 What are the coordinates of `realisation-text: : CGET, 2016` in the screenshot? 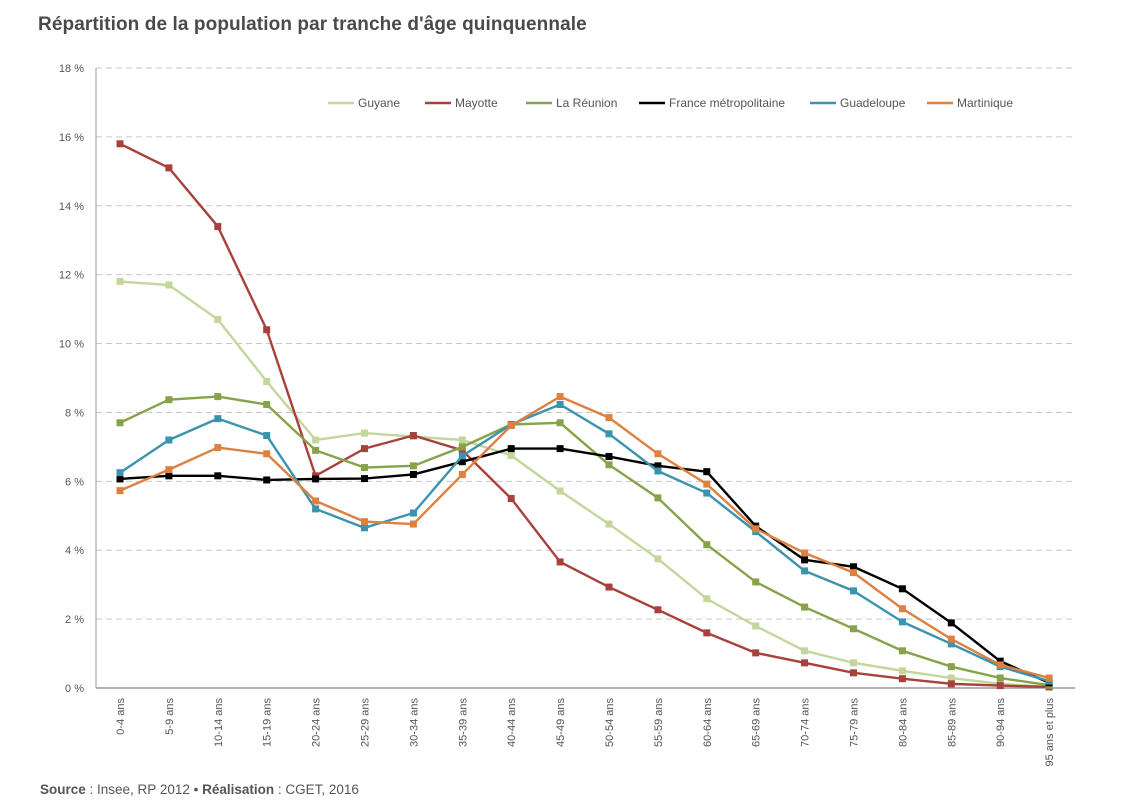 It's located at (316, 789).